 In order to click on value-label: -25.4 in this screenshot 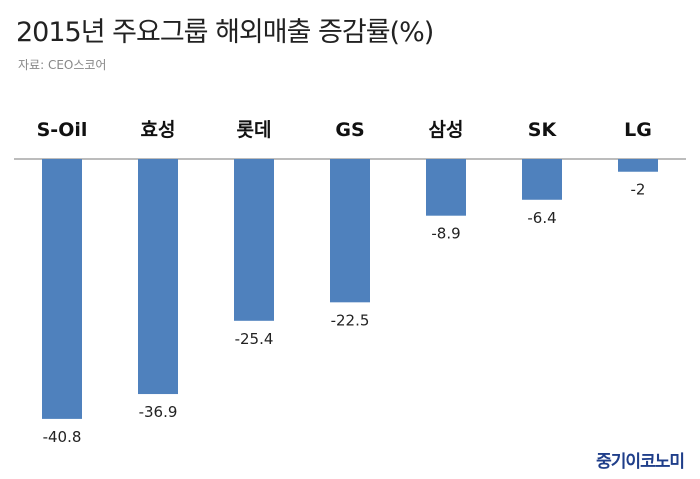, I will do `click(254, 339)`.